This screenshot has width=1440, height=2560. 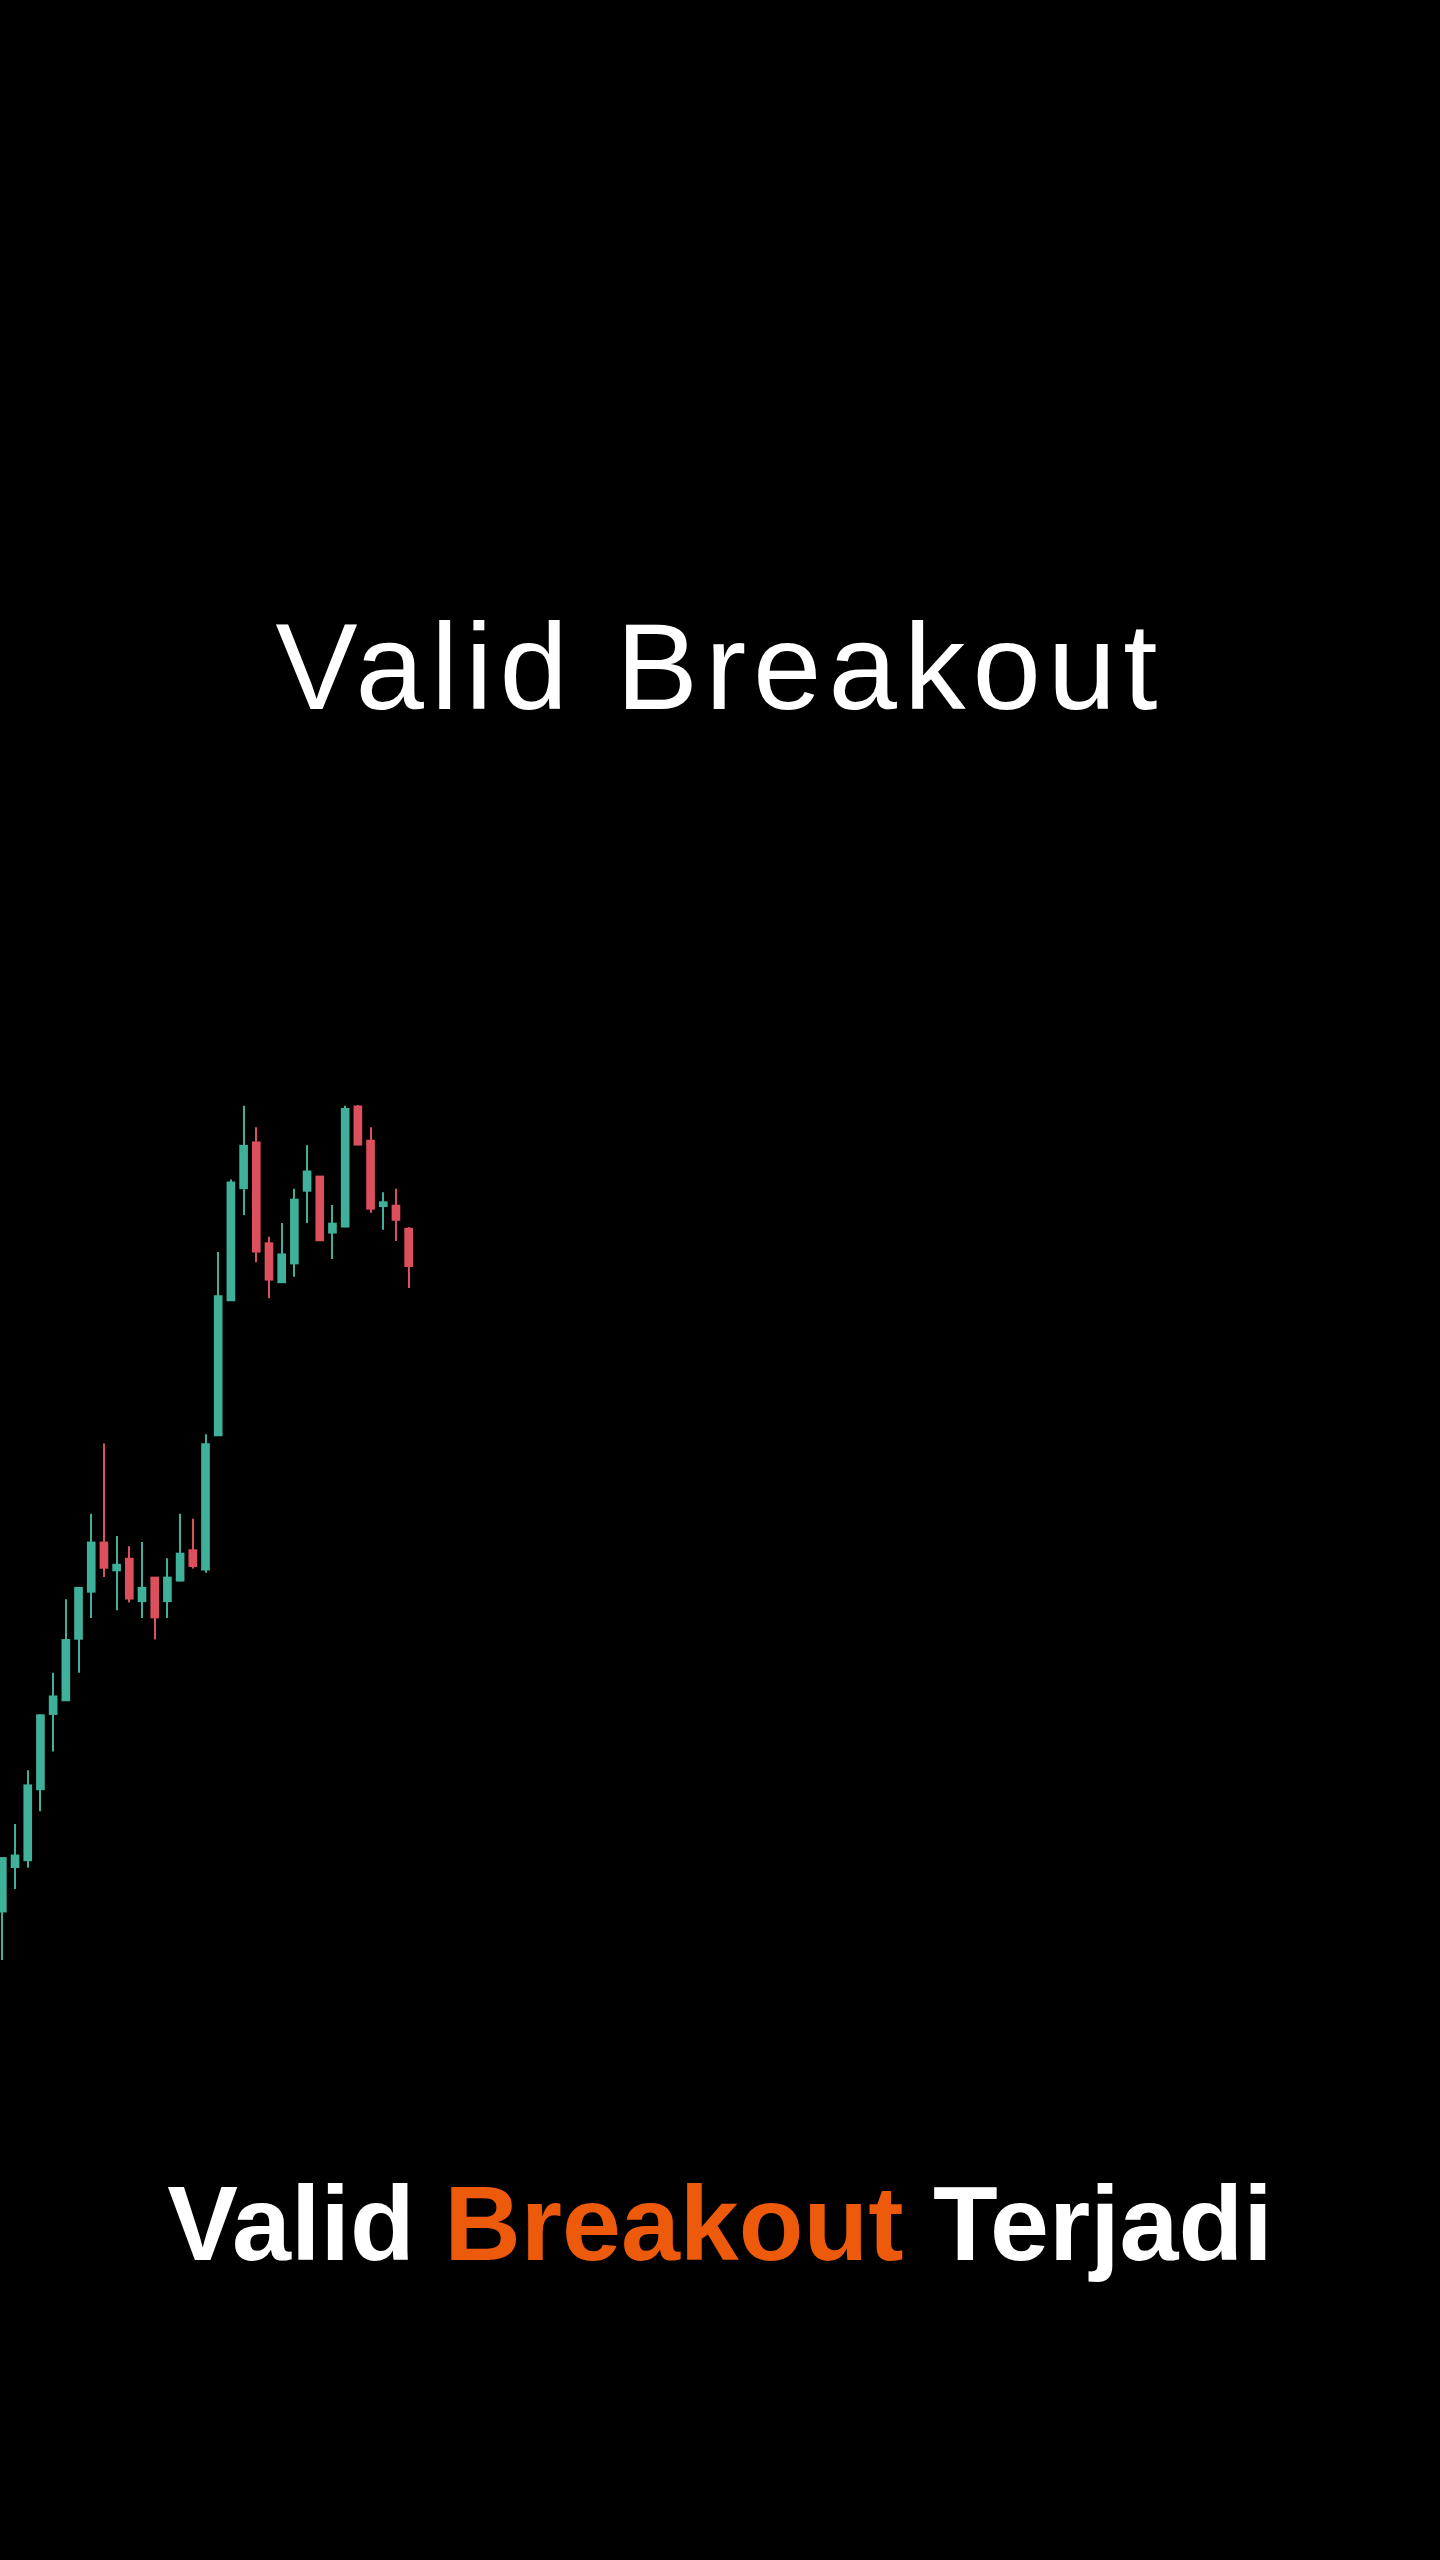 What do you see at coordinates (720, 2223) in the screenshot?
I see `text: Valid Breakout Terjadi` at bounding box center [720, 2223].